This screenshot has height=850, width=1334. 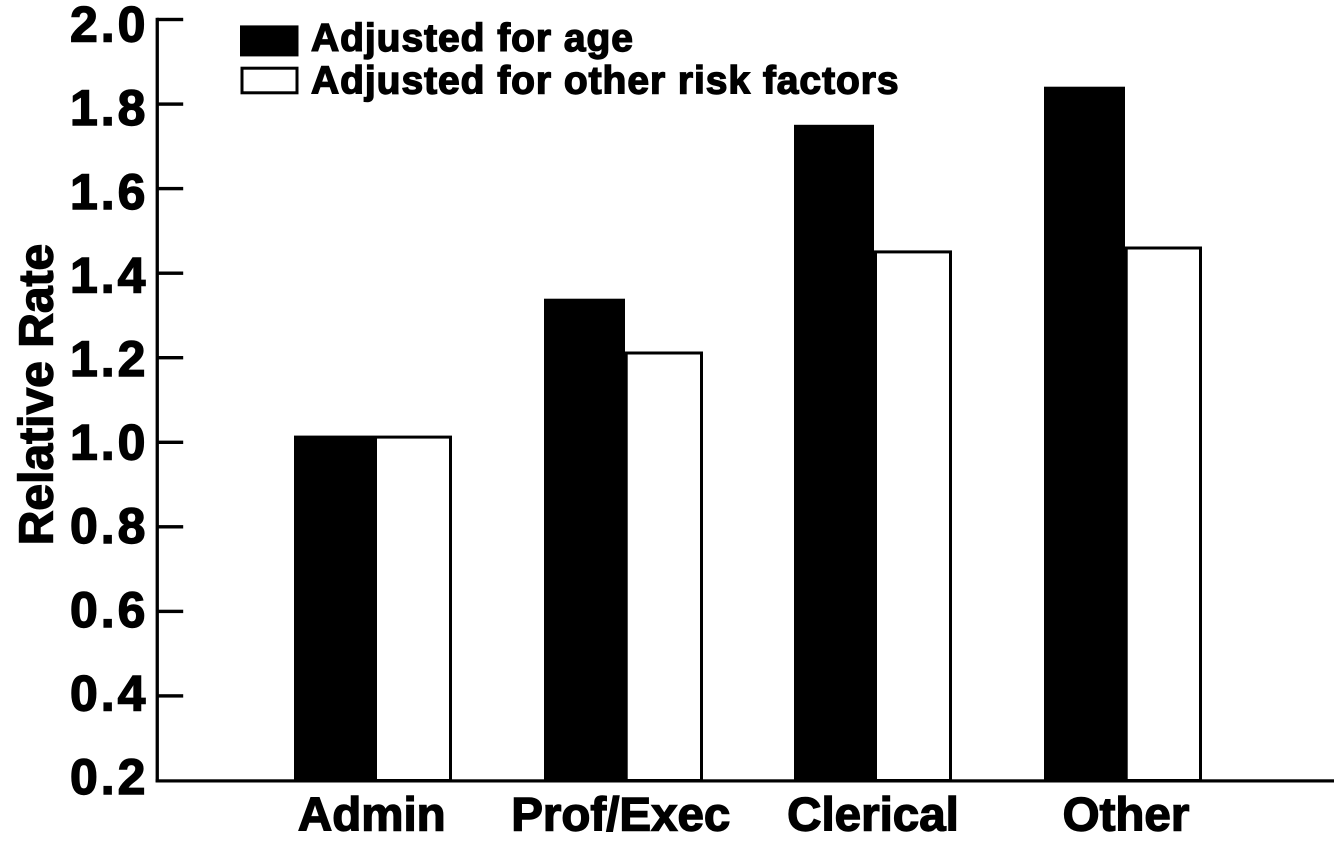 I want to click on svg-text: Adjusted for age, so click(x=472, y=38).